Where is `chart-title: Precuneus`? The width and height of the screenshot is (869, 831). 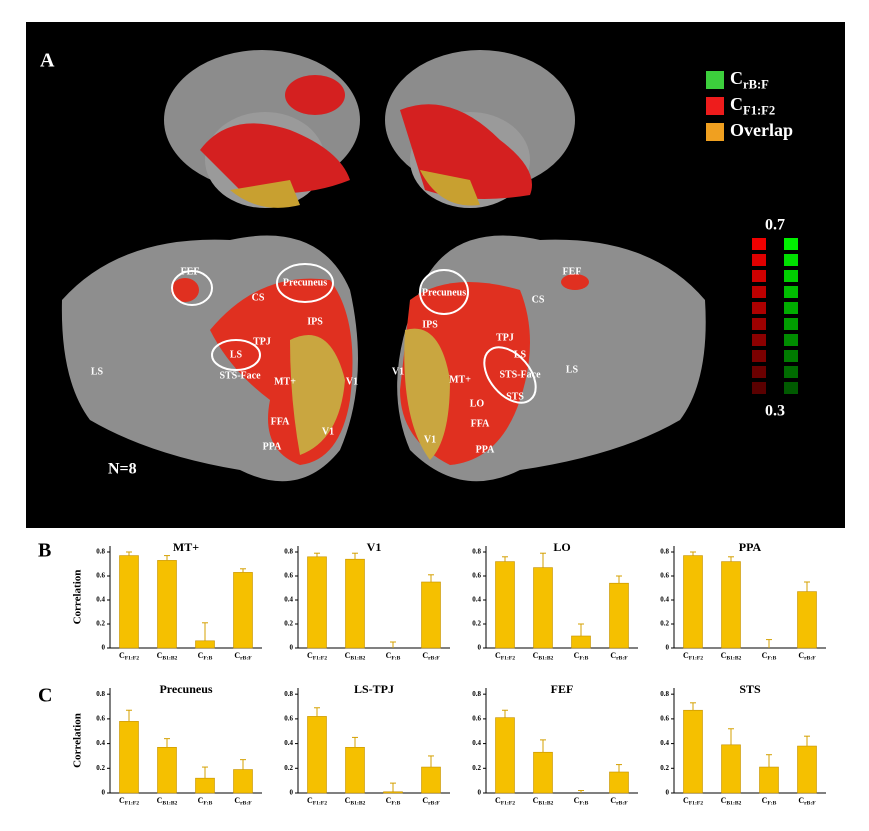
chart-title: Precuneus is located at coordinates (185, 689).